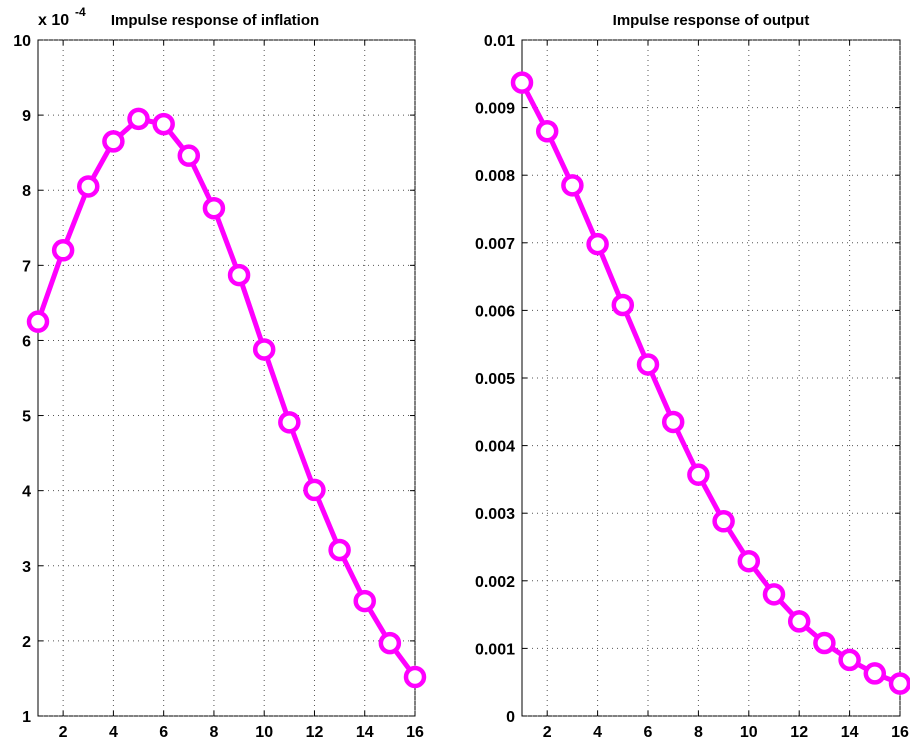 The height and width of the screenshot is (748, 910). Describe the element at coordinates (315, 732) in the screenshot. I see `inflation-x-tick-label: 12` at that location.